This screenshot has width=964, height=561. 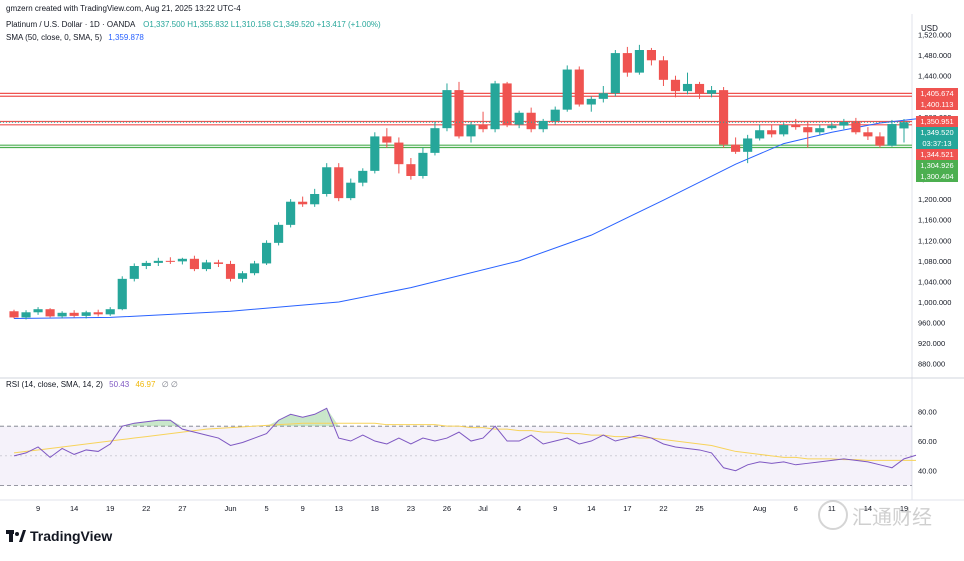 I want to click on time-tick-label: 23, so click(x=411, y=508).